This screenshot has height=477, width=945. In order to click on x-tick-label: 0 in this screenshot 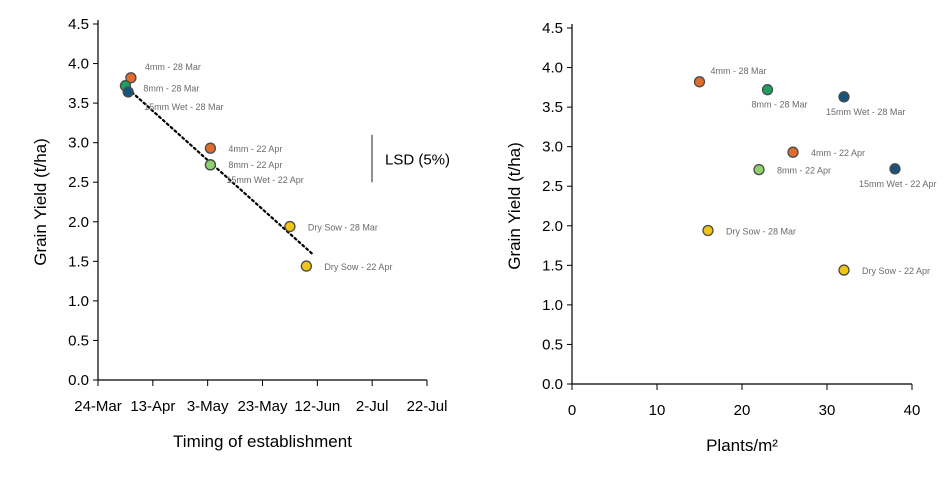, I will do `click(572, 410)`.